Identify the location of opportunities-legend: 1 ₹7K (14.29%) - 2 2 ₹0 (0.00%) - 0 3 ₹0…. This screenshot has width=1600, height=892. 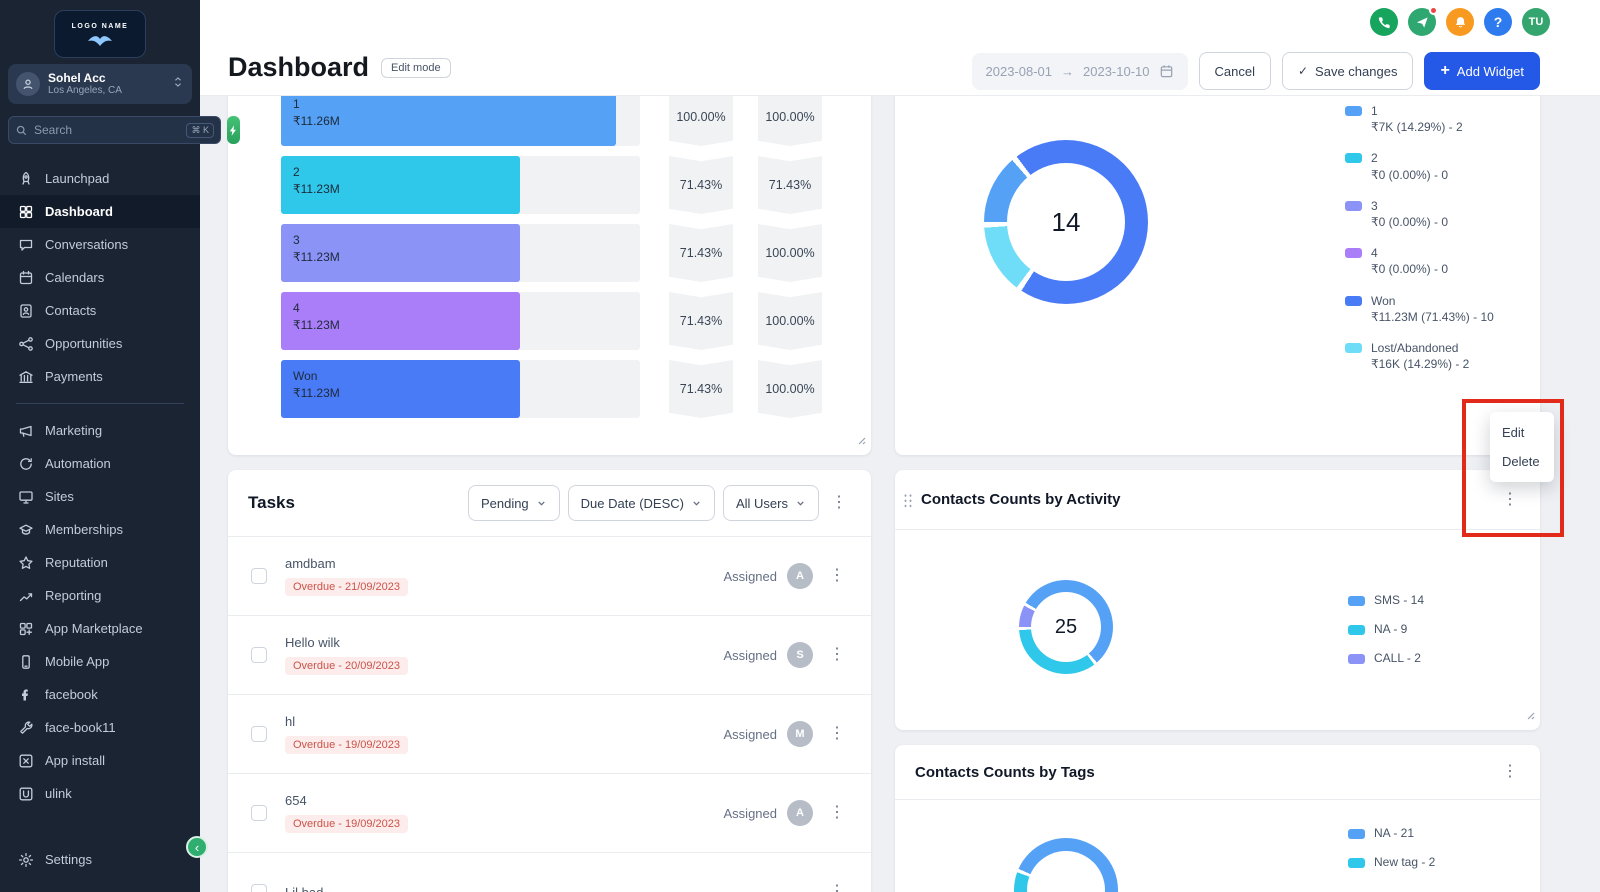
(1419, 237).